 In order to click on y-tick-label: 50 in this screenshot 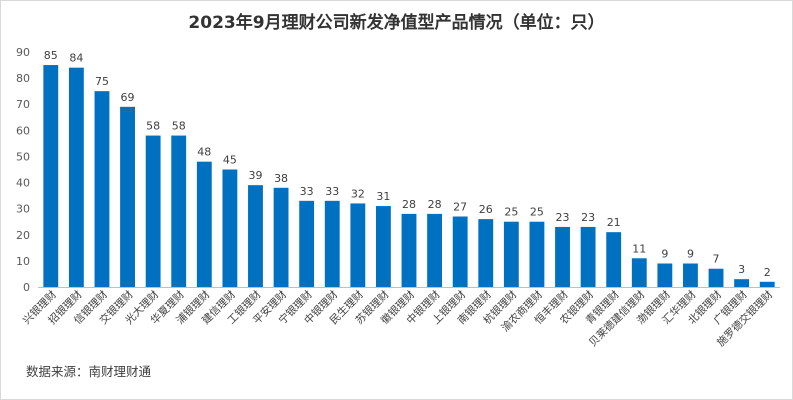, I will do `click(23, 156)`.